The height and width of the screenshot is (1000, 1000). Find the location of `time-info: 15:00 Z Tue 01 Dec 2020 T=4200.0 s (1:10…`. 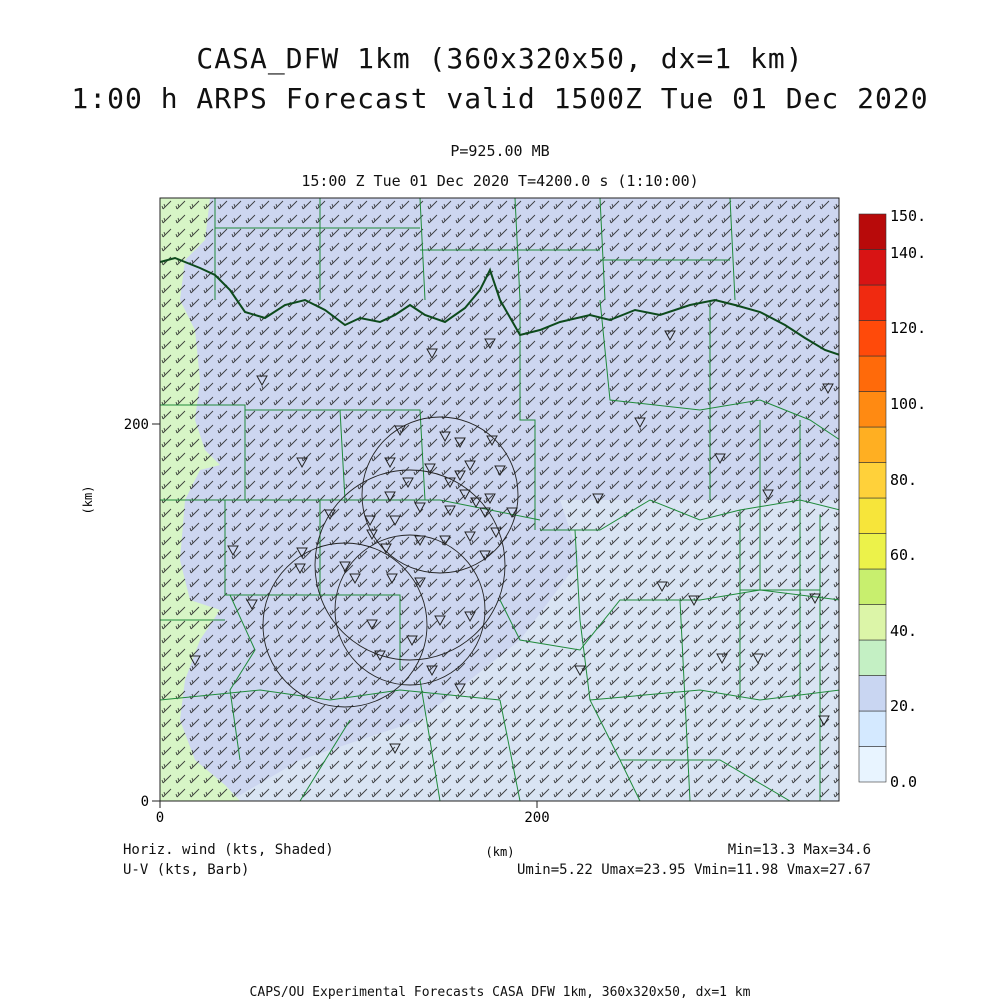

time-info: 15:00 Z Tue 01 Dec 2020 T=4200.0 s (1:10… is located at coordinates (500, 181).